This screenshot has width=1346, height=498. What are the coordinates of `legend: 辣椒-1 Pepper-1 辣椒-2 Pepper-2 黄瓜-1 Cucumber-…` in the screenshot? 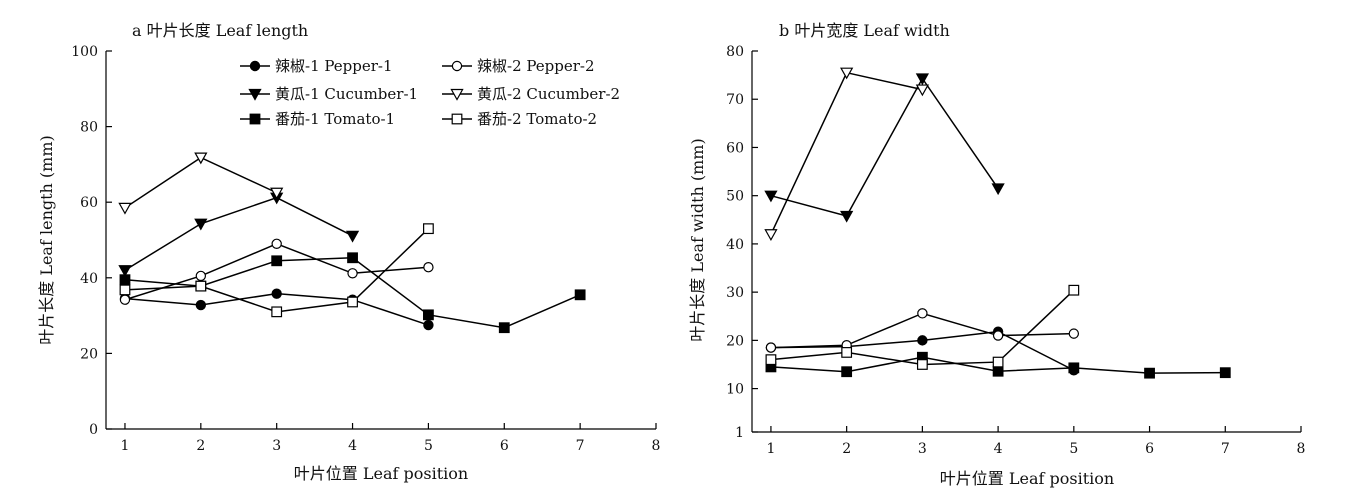 It's located at (430, 92).